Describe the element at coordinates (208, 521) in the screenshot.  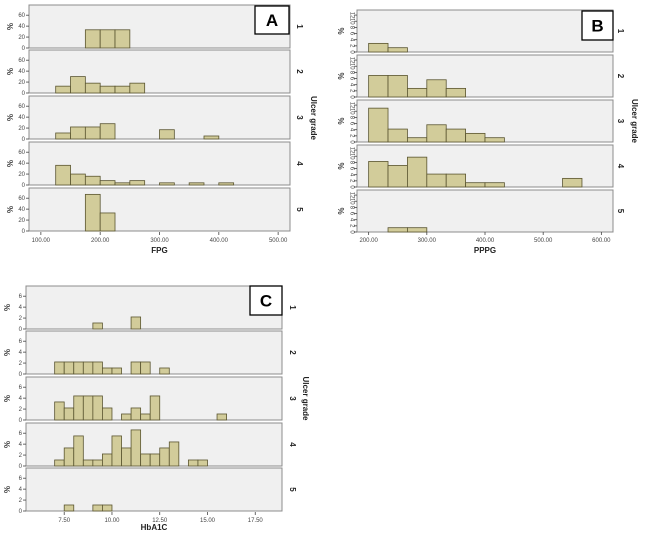
I see `x-tick-label: 15.00` at that location.